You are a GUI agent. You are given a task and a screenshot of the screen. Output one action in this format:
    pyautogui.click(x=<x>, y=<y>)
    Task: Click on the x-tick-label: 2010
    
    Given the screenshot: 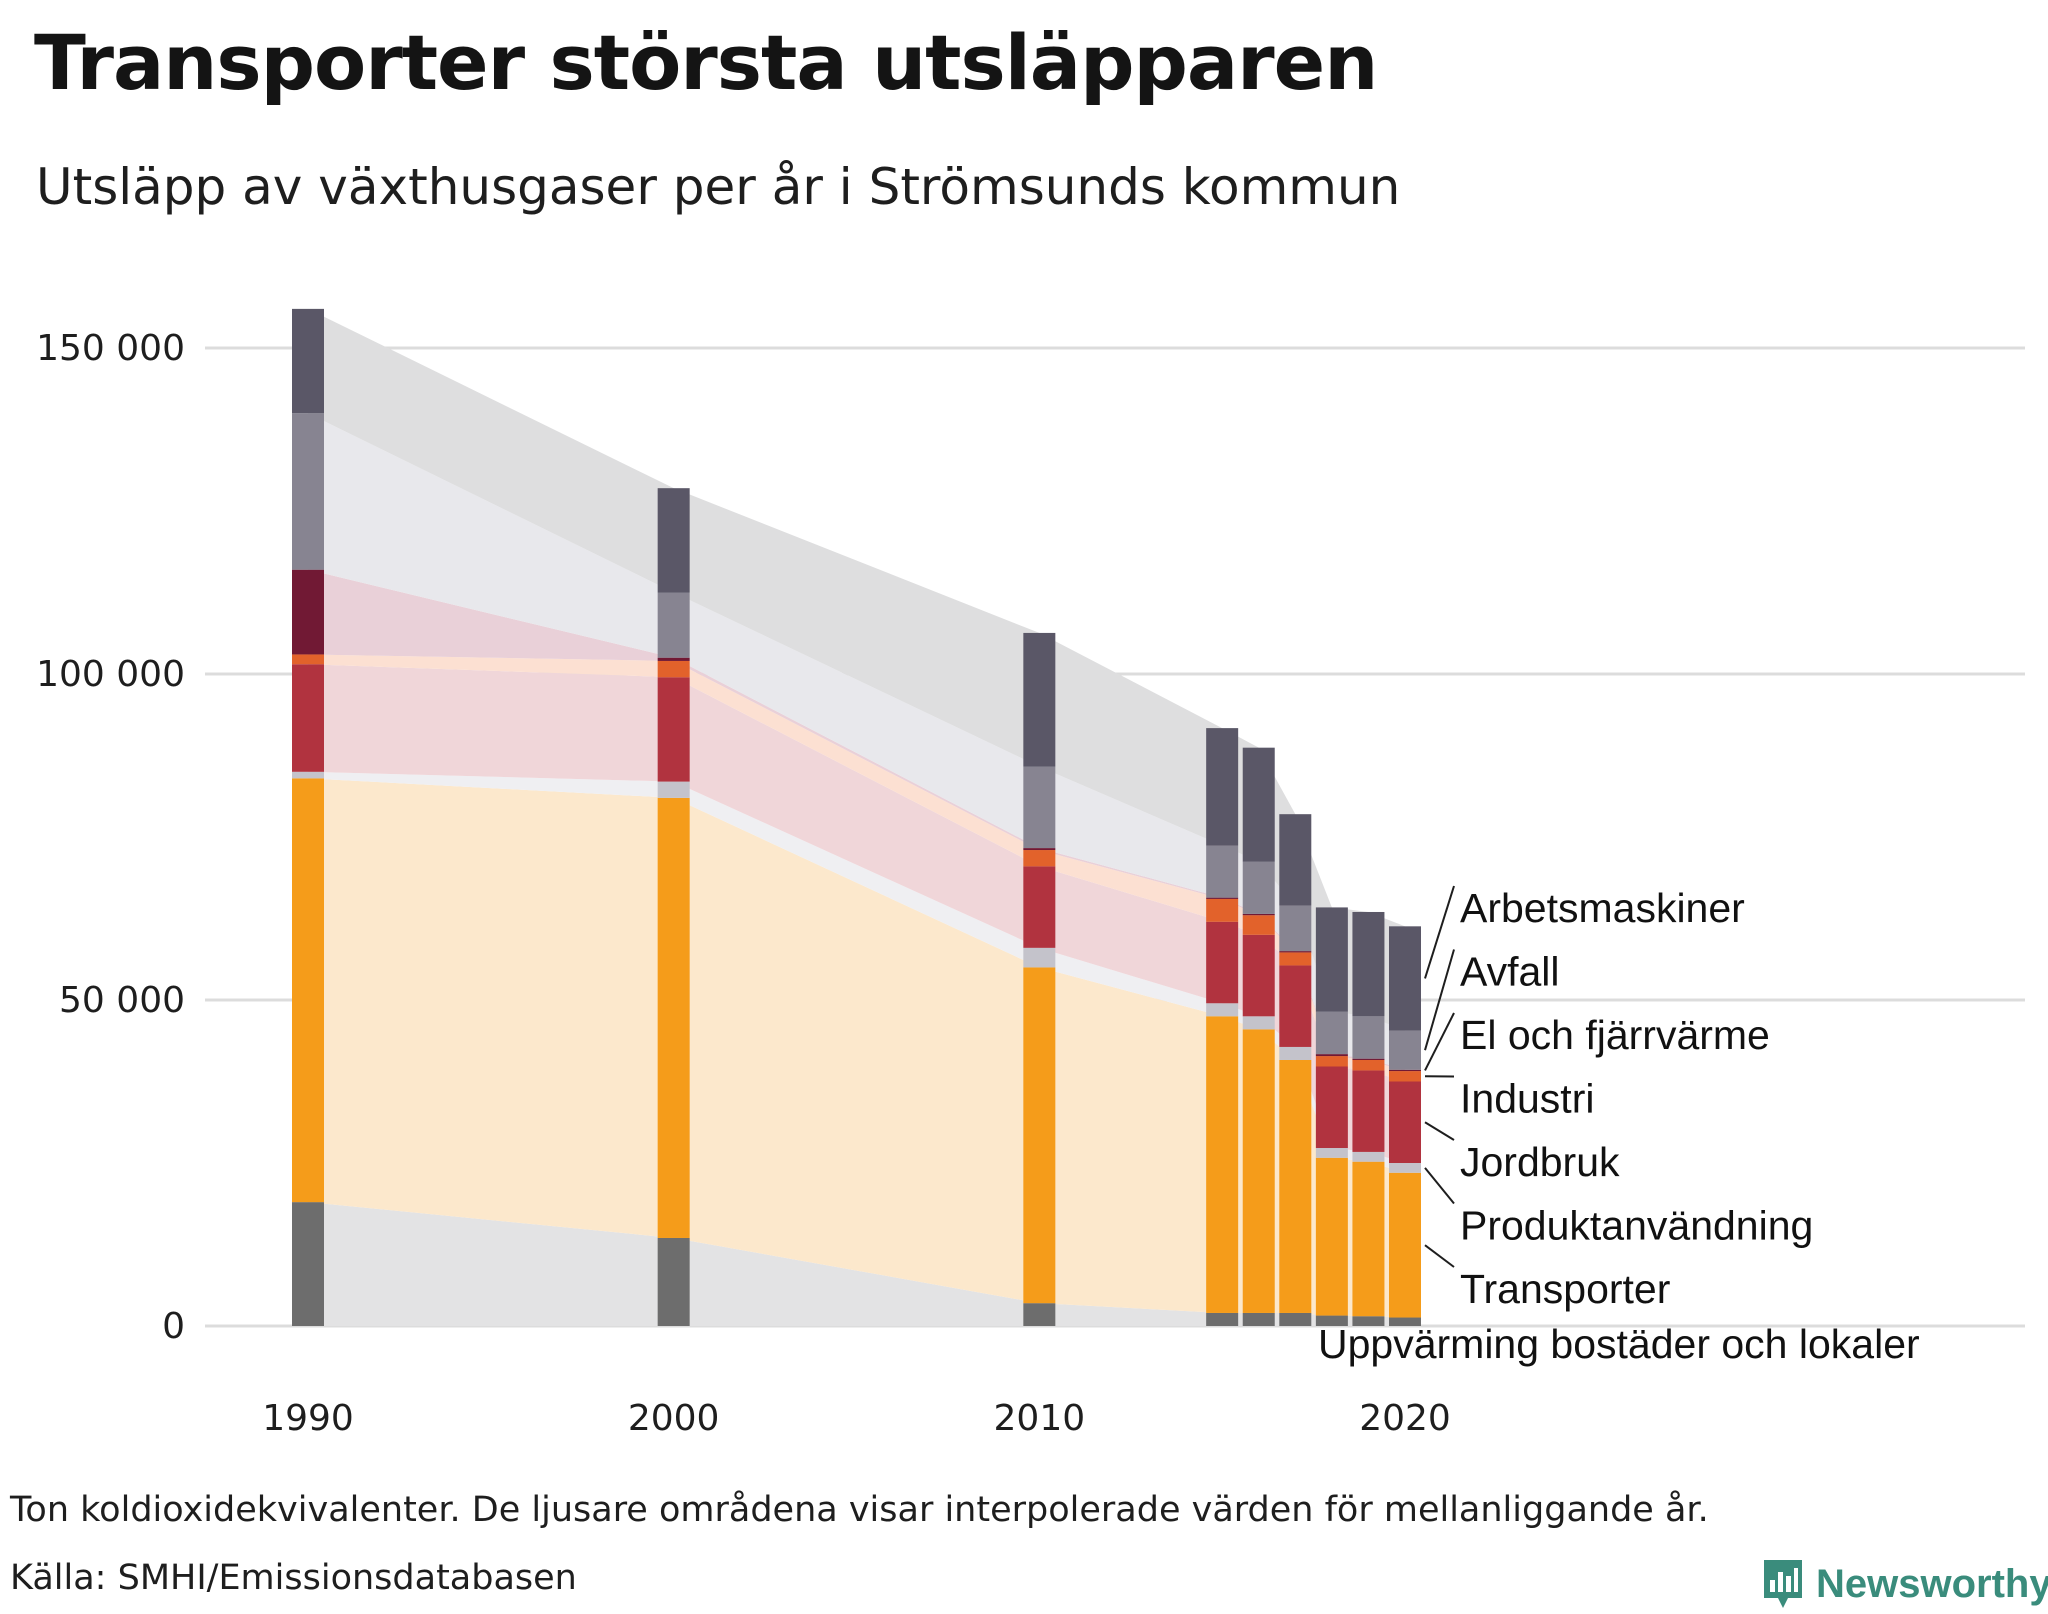 What is the action you would take?
    pyautogui.click(x=1040, y=1418)
    